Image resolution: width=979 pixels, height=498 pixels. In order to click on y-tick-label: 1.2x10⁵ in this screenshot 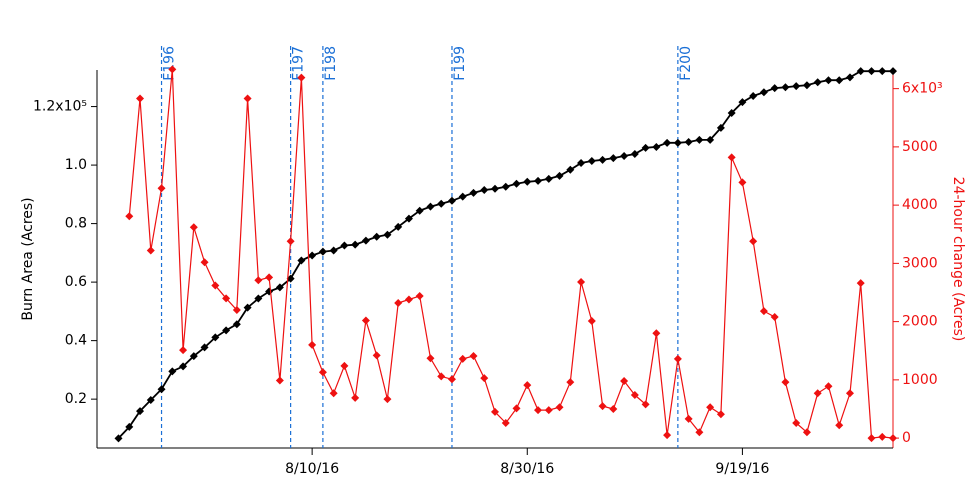, I will do `click(60, 107)`.